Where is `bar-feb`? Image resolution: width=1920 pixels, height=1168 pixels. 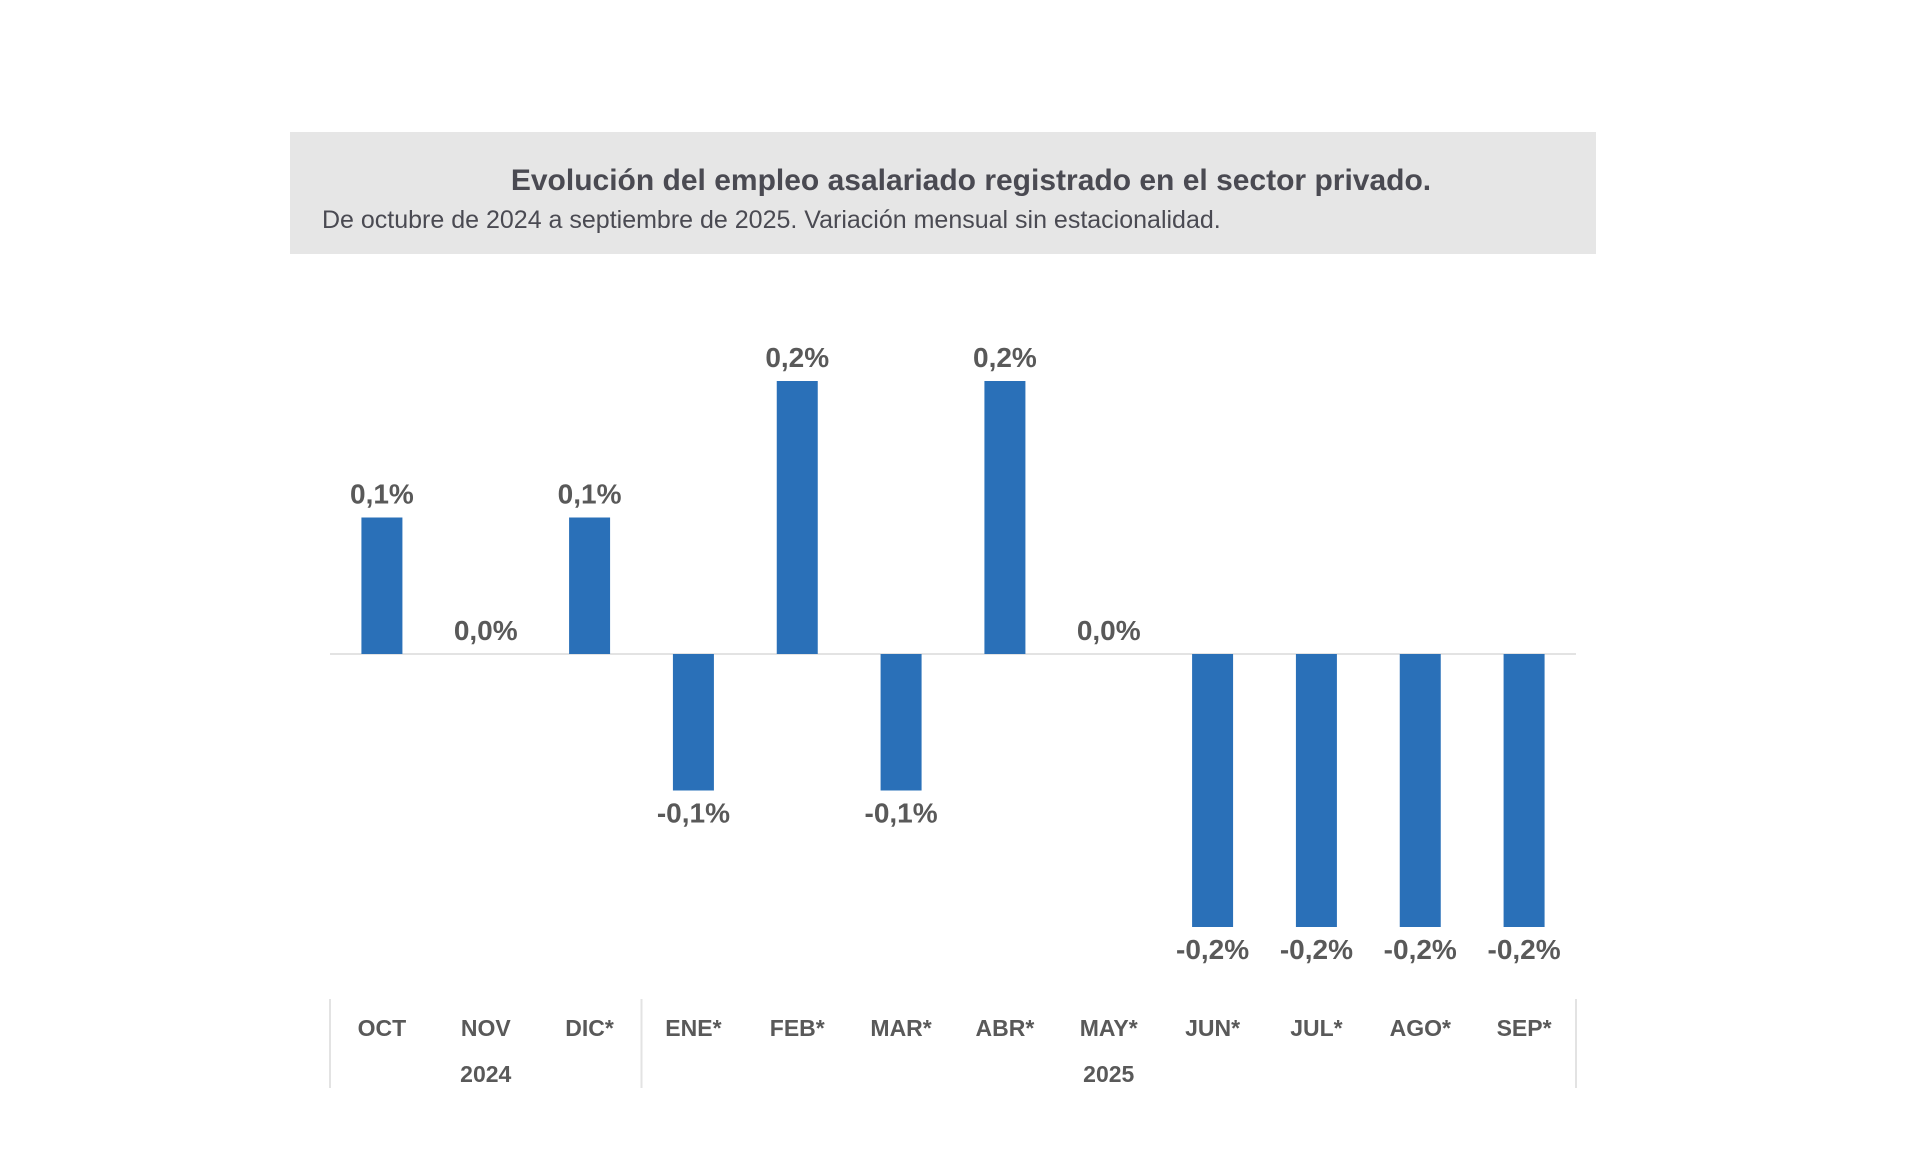 bar-feb is located at coordinates (797, 517).